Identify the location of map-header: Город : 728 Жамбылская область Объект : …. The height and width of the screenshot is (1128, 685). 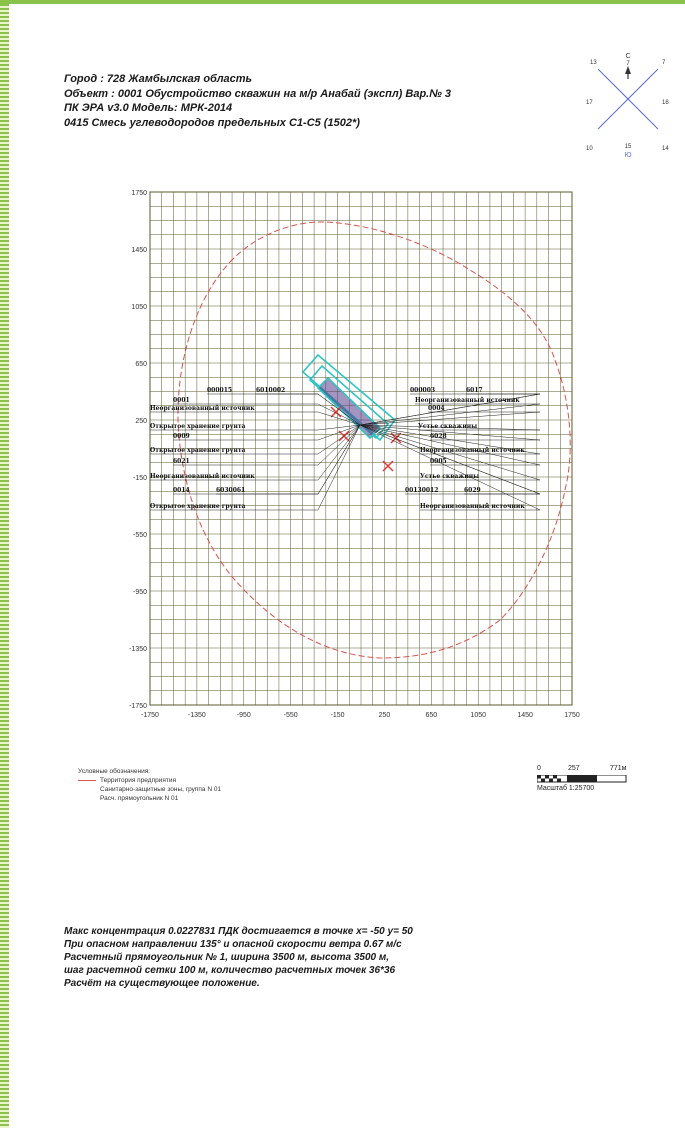
(299, 101).